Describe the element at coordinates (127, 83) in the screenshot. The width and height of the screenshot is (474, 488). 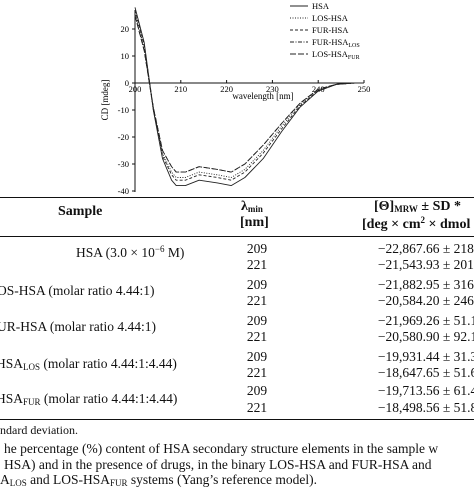
I see `y-tick-label: 0` at that location.